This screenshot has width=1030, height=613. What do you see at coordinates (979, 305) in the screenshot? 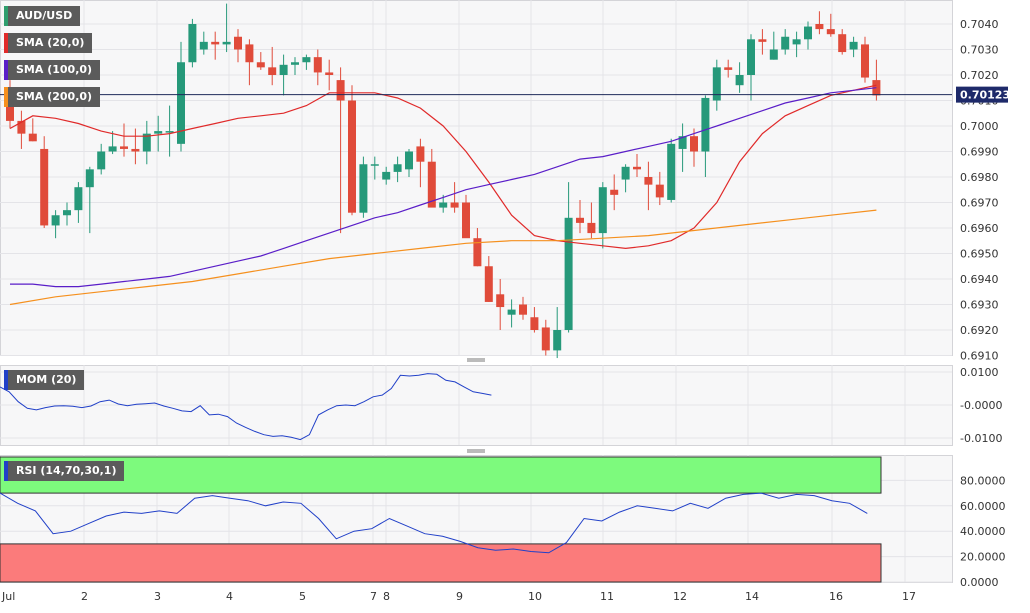
I see `y-tick-label: 0.6930` at bounding box center [979, 305].